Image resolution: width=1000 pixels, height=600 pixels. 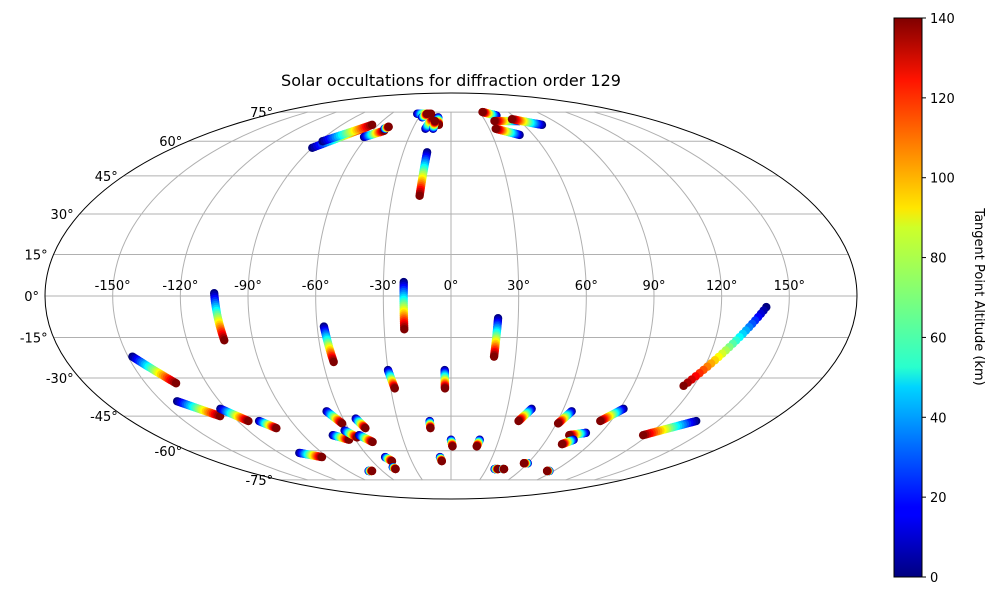 I want to click on longitude-tick-label: 30°, so click(x=518, y=286).